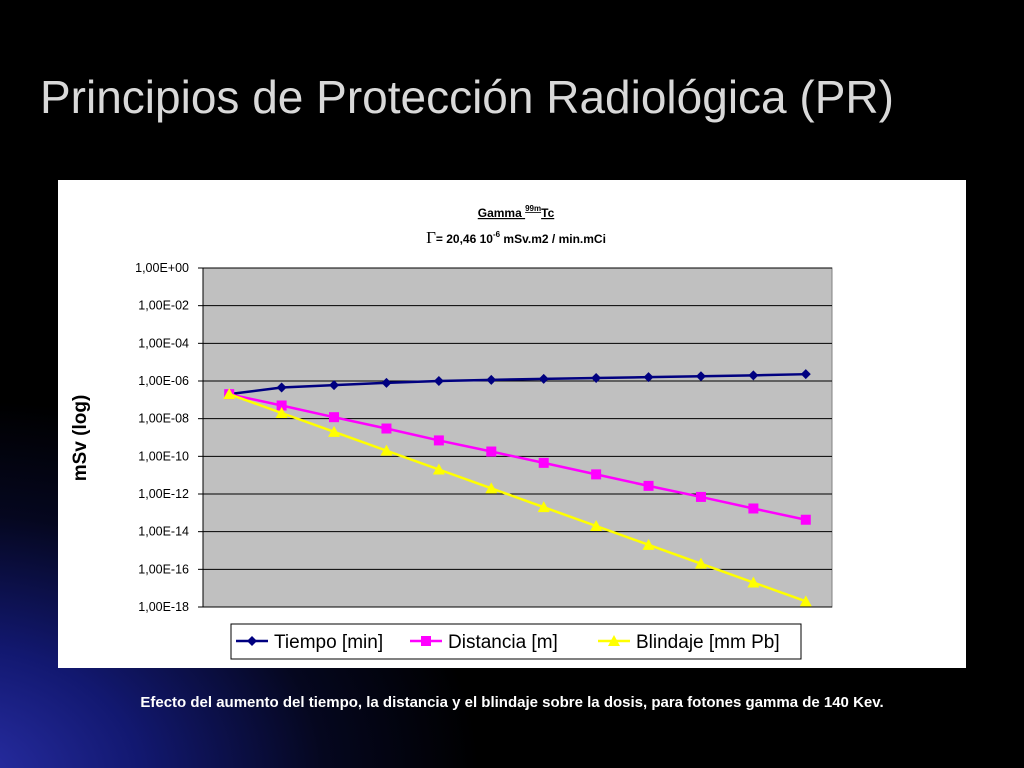  I want to click on legend-label: Tiempo [min], so click(328, 642).